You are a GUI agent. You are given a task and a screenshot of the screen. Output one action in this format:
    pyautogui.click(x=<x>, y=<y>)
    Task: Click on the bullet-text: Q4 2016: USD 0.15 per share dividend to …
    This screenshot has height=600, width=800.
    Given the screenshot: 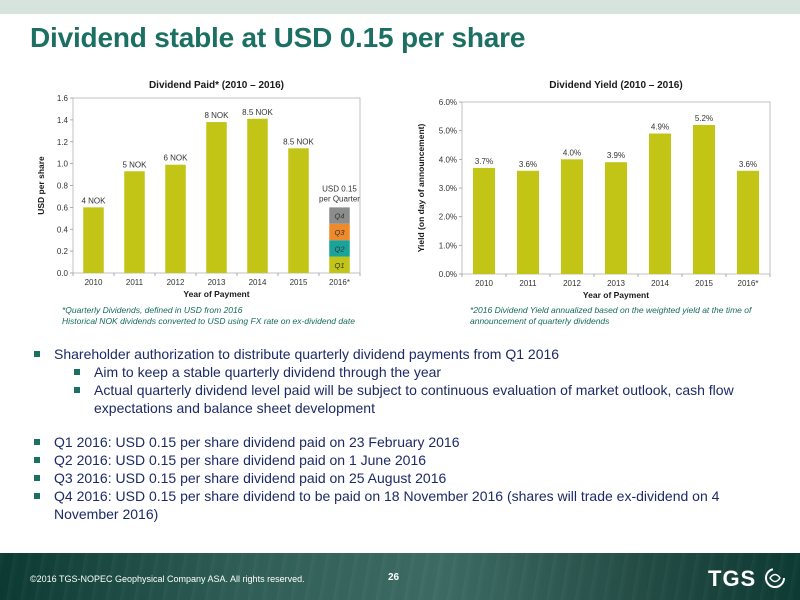 What is the action you would take?
    pyautogui.click(x=387, y=505)
    